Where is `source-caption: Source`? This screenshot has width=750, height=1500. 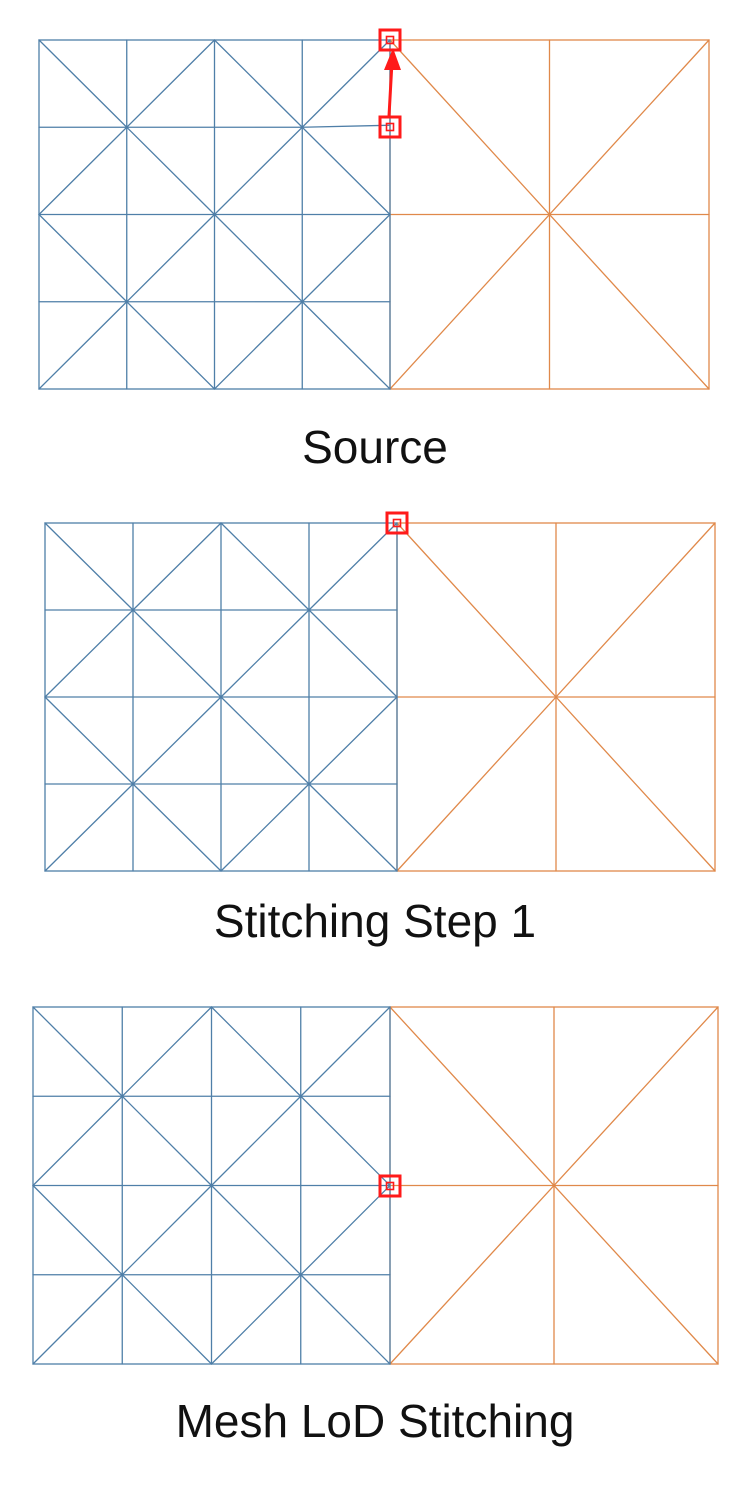 source-caption: Source is located at coordinates (375, 447).